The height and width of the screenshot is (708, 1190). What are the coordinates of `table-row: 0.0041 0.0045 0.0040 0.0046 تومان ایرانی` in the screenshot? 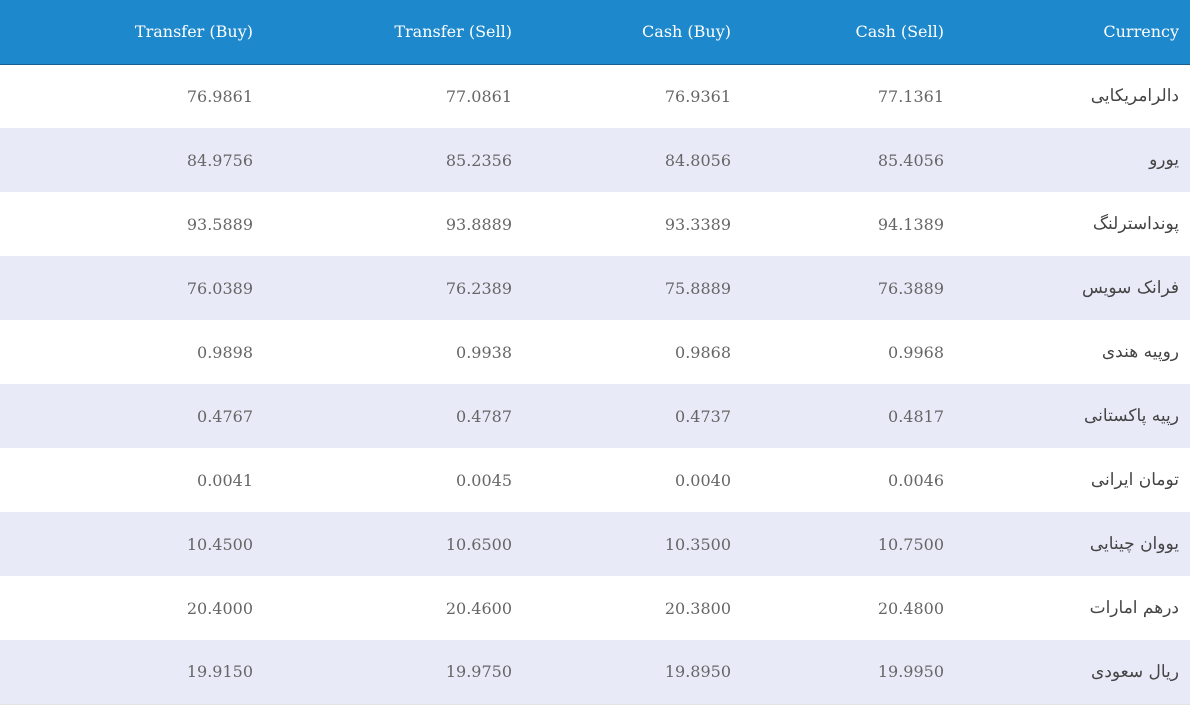 It's located at (595, 480).